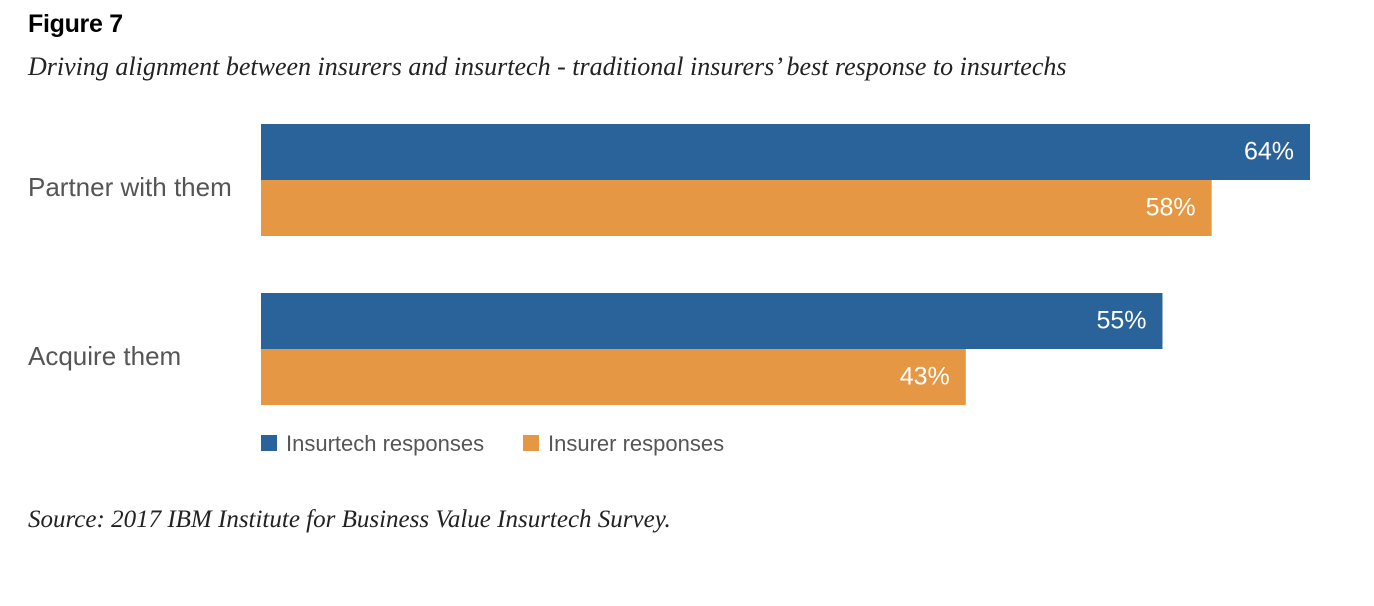 This screenshot has height=606, width=1374. I want to click on category-label: Partner with them, so click(130, 187).